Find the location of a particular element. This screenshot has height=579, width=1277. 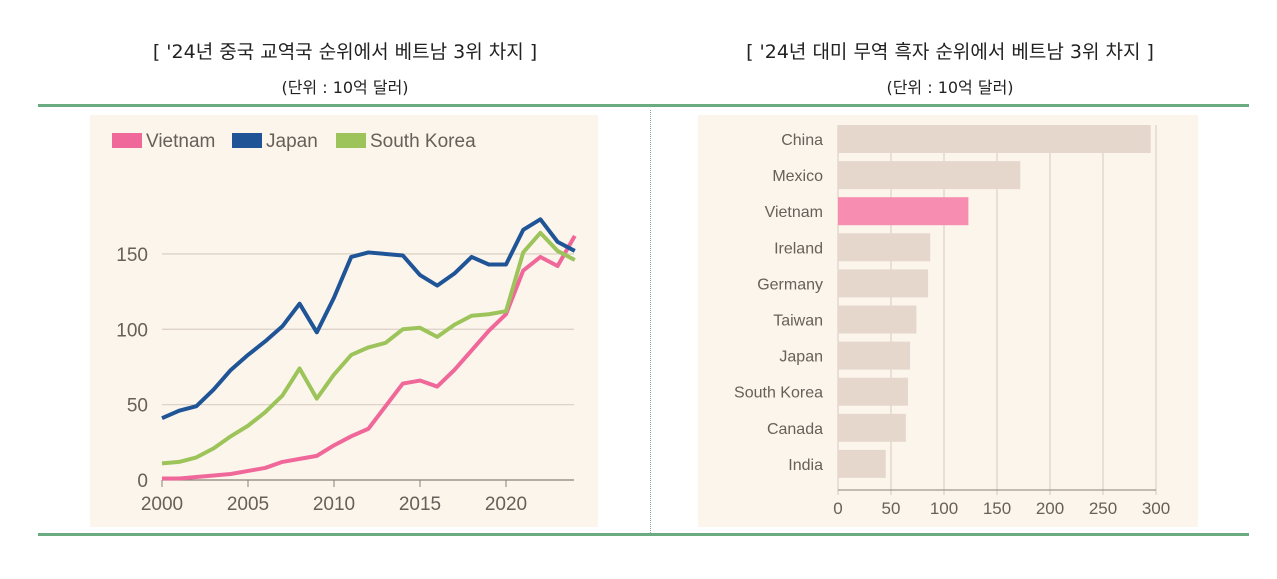

category-label: China is located at coordinates (802, 140).